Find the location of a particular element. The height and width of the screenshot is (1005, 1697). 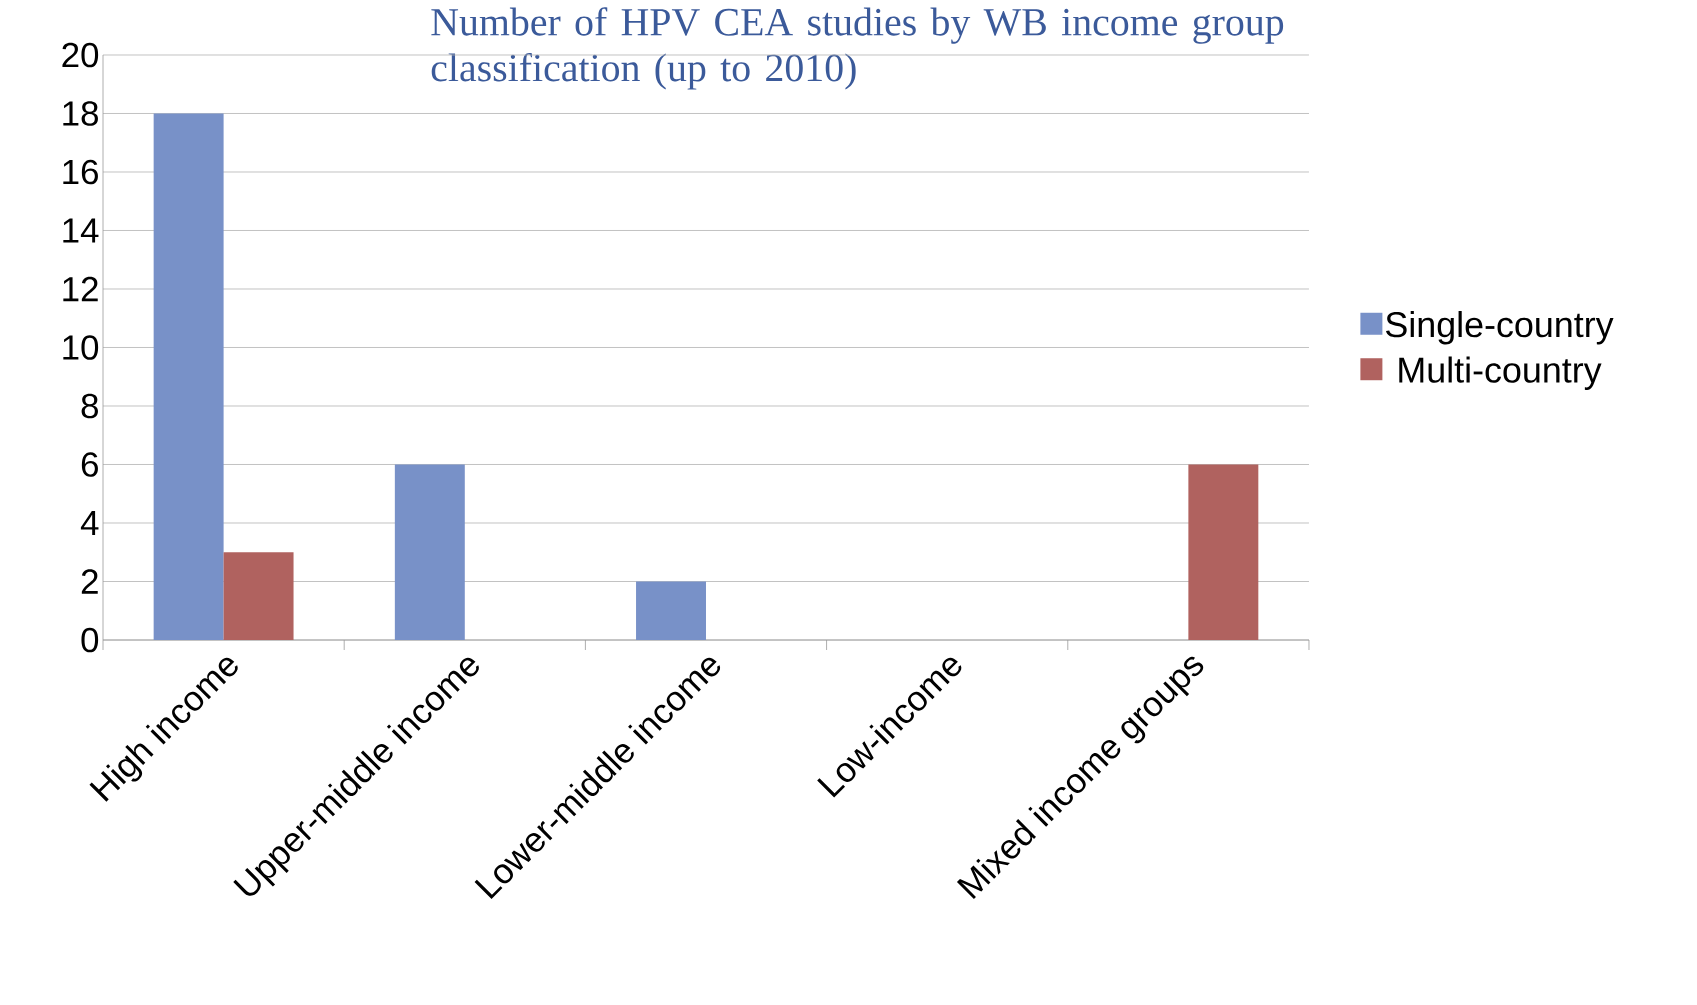

y-tick-label: 0 is located at coordinates (90, 640).